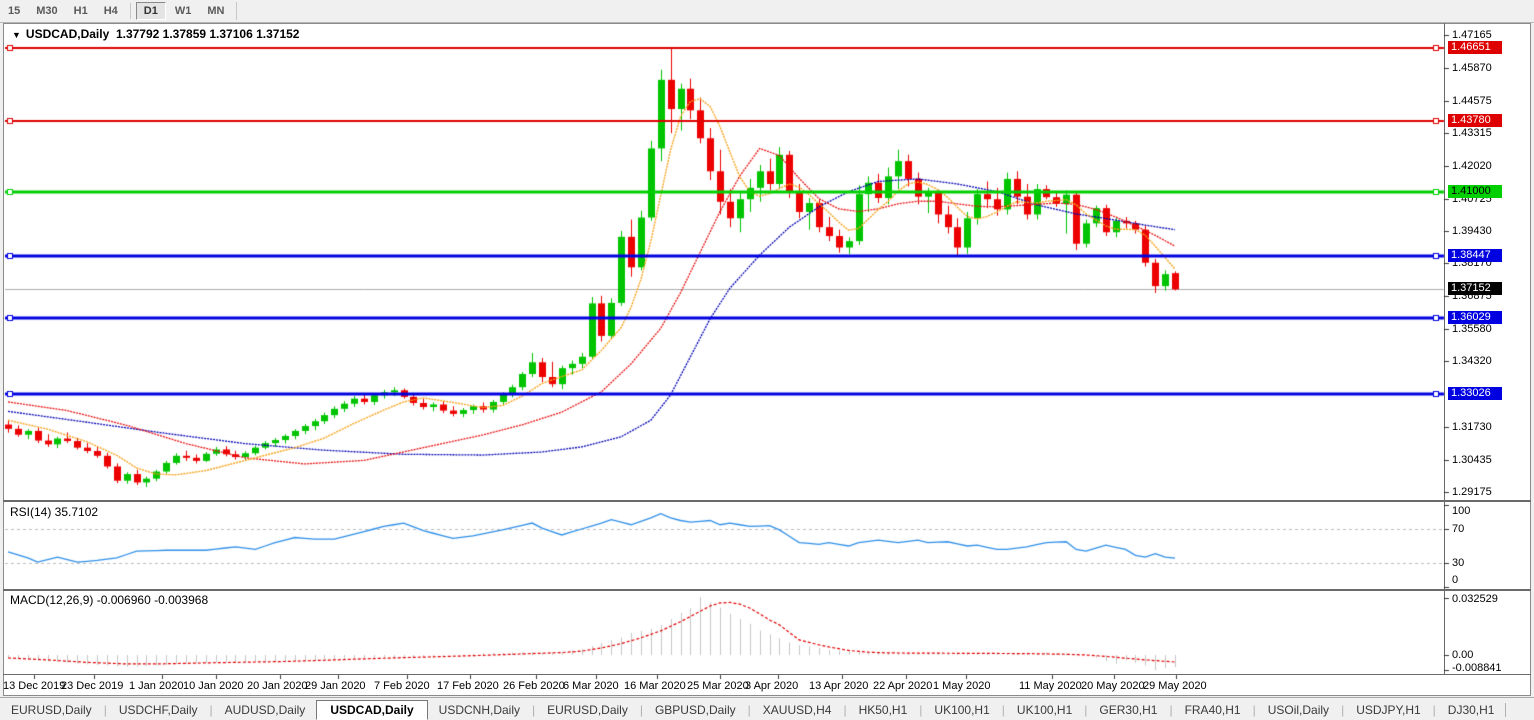  What do you see at coordinates (213, 686) in the screenshot?
I see `date-axis-label: 10 Jan 2020` at bounding box center [213, 686].